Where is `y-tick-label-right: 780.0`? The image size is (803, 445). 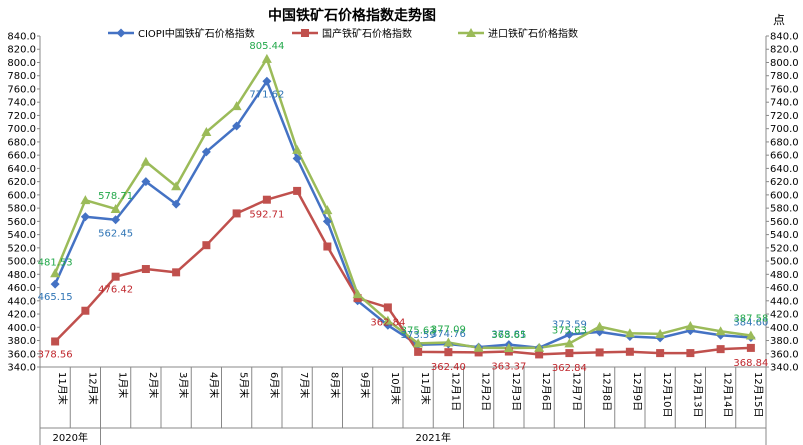 y-tick-label-right: 780.0 is located at coordinates (784, 76).